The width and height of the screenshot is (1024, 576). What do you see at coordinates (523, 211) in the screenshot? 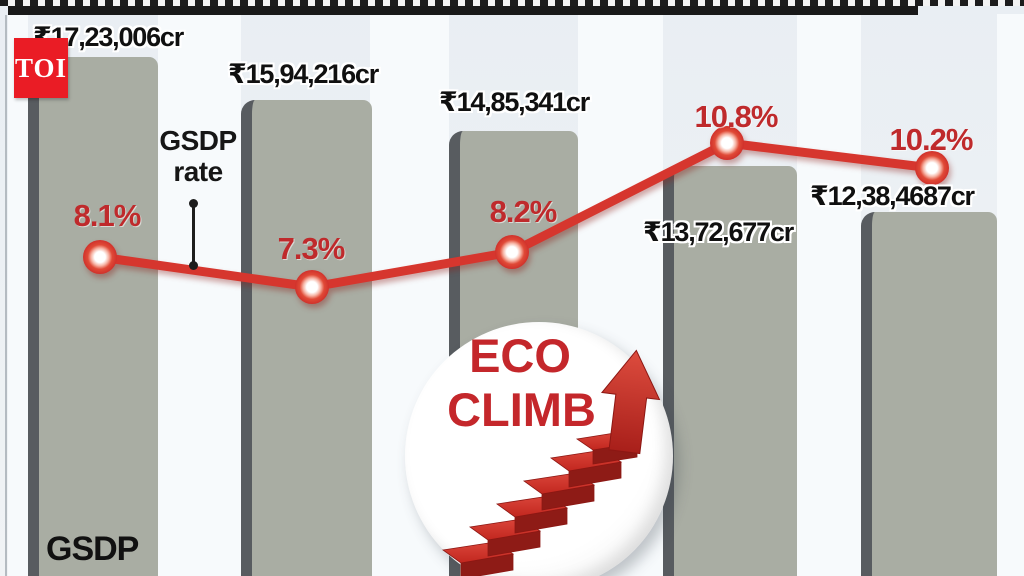
I see `rate-value-label: 8.2%` at bounding box center [523, 211].